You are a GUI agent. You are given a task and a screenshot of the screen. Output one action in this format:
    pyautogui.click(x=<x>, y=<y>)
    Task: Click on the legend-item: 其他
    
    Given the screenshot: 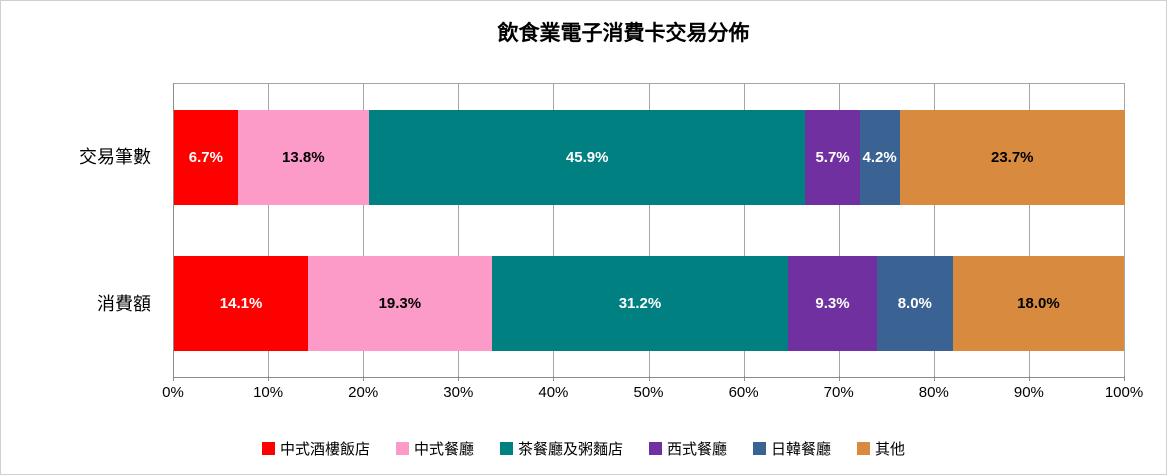 What is the action you would take?
    pyautogui.click(x=881, y=448)
    